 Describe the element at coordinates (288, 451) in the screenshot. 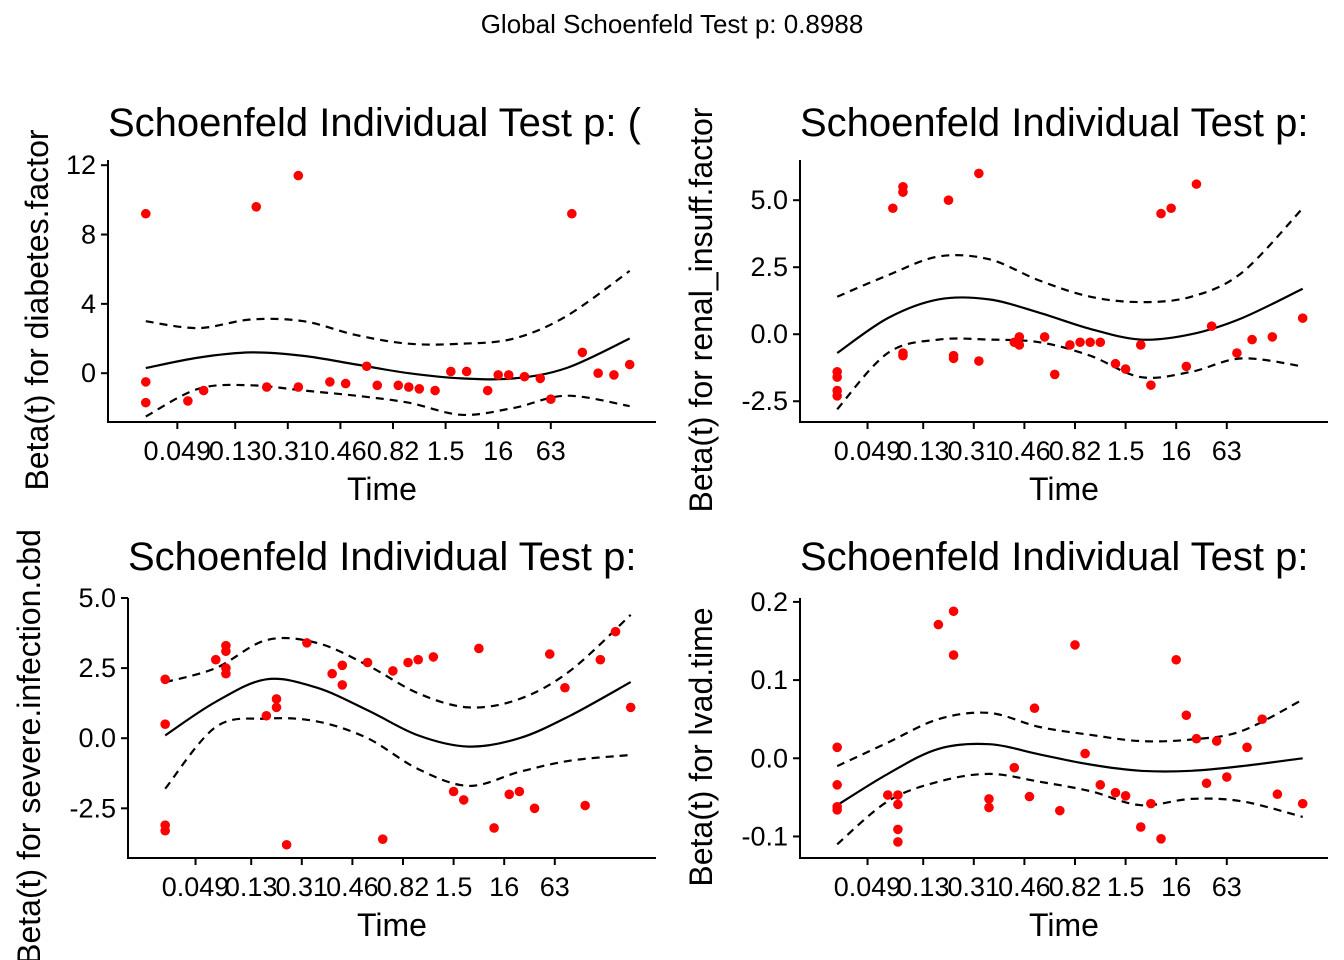

I see `x-tick-label: 0.31` at that location.